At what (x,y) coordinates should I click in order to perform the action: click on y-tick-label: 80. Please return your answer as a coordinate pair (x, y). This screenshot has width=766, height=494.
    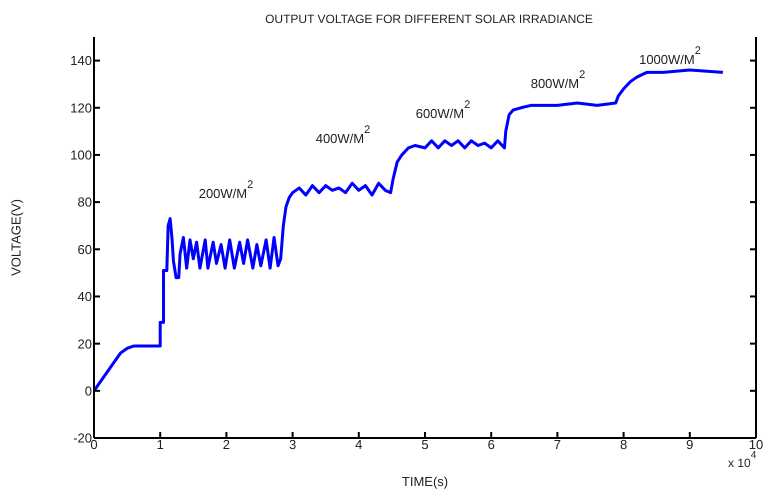
    Looking at the image, I should click on (85, 202).